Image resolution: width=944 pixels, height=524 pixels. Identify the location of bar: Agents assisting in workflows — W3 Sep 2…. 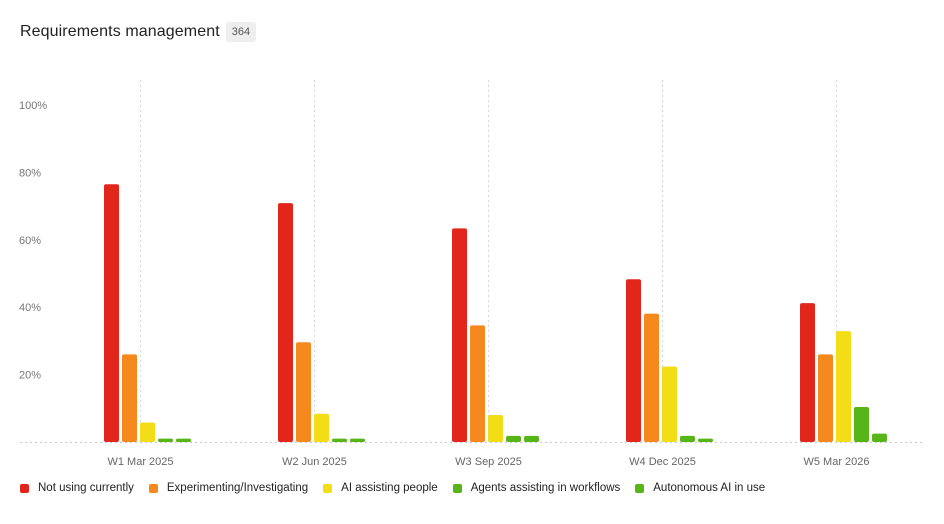
(513, 438).